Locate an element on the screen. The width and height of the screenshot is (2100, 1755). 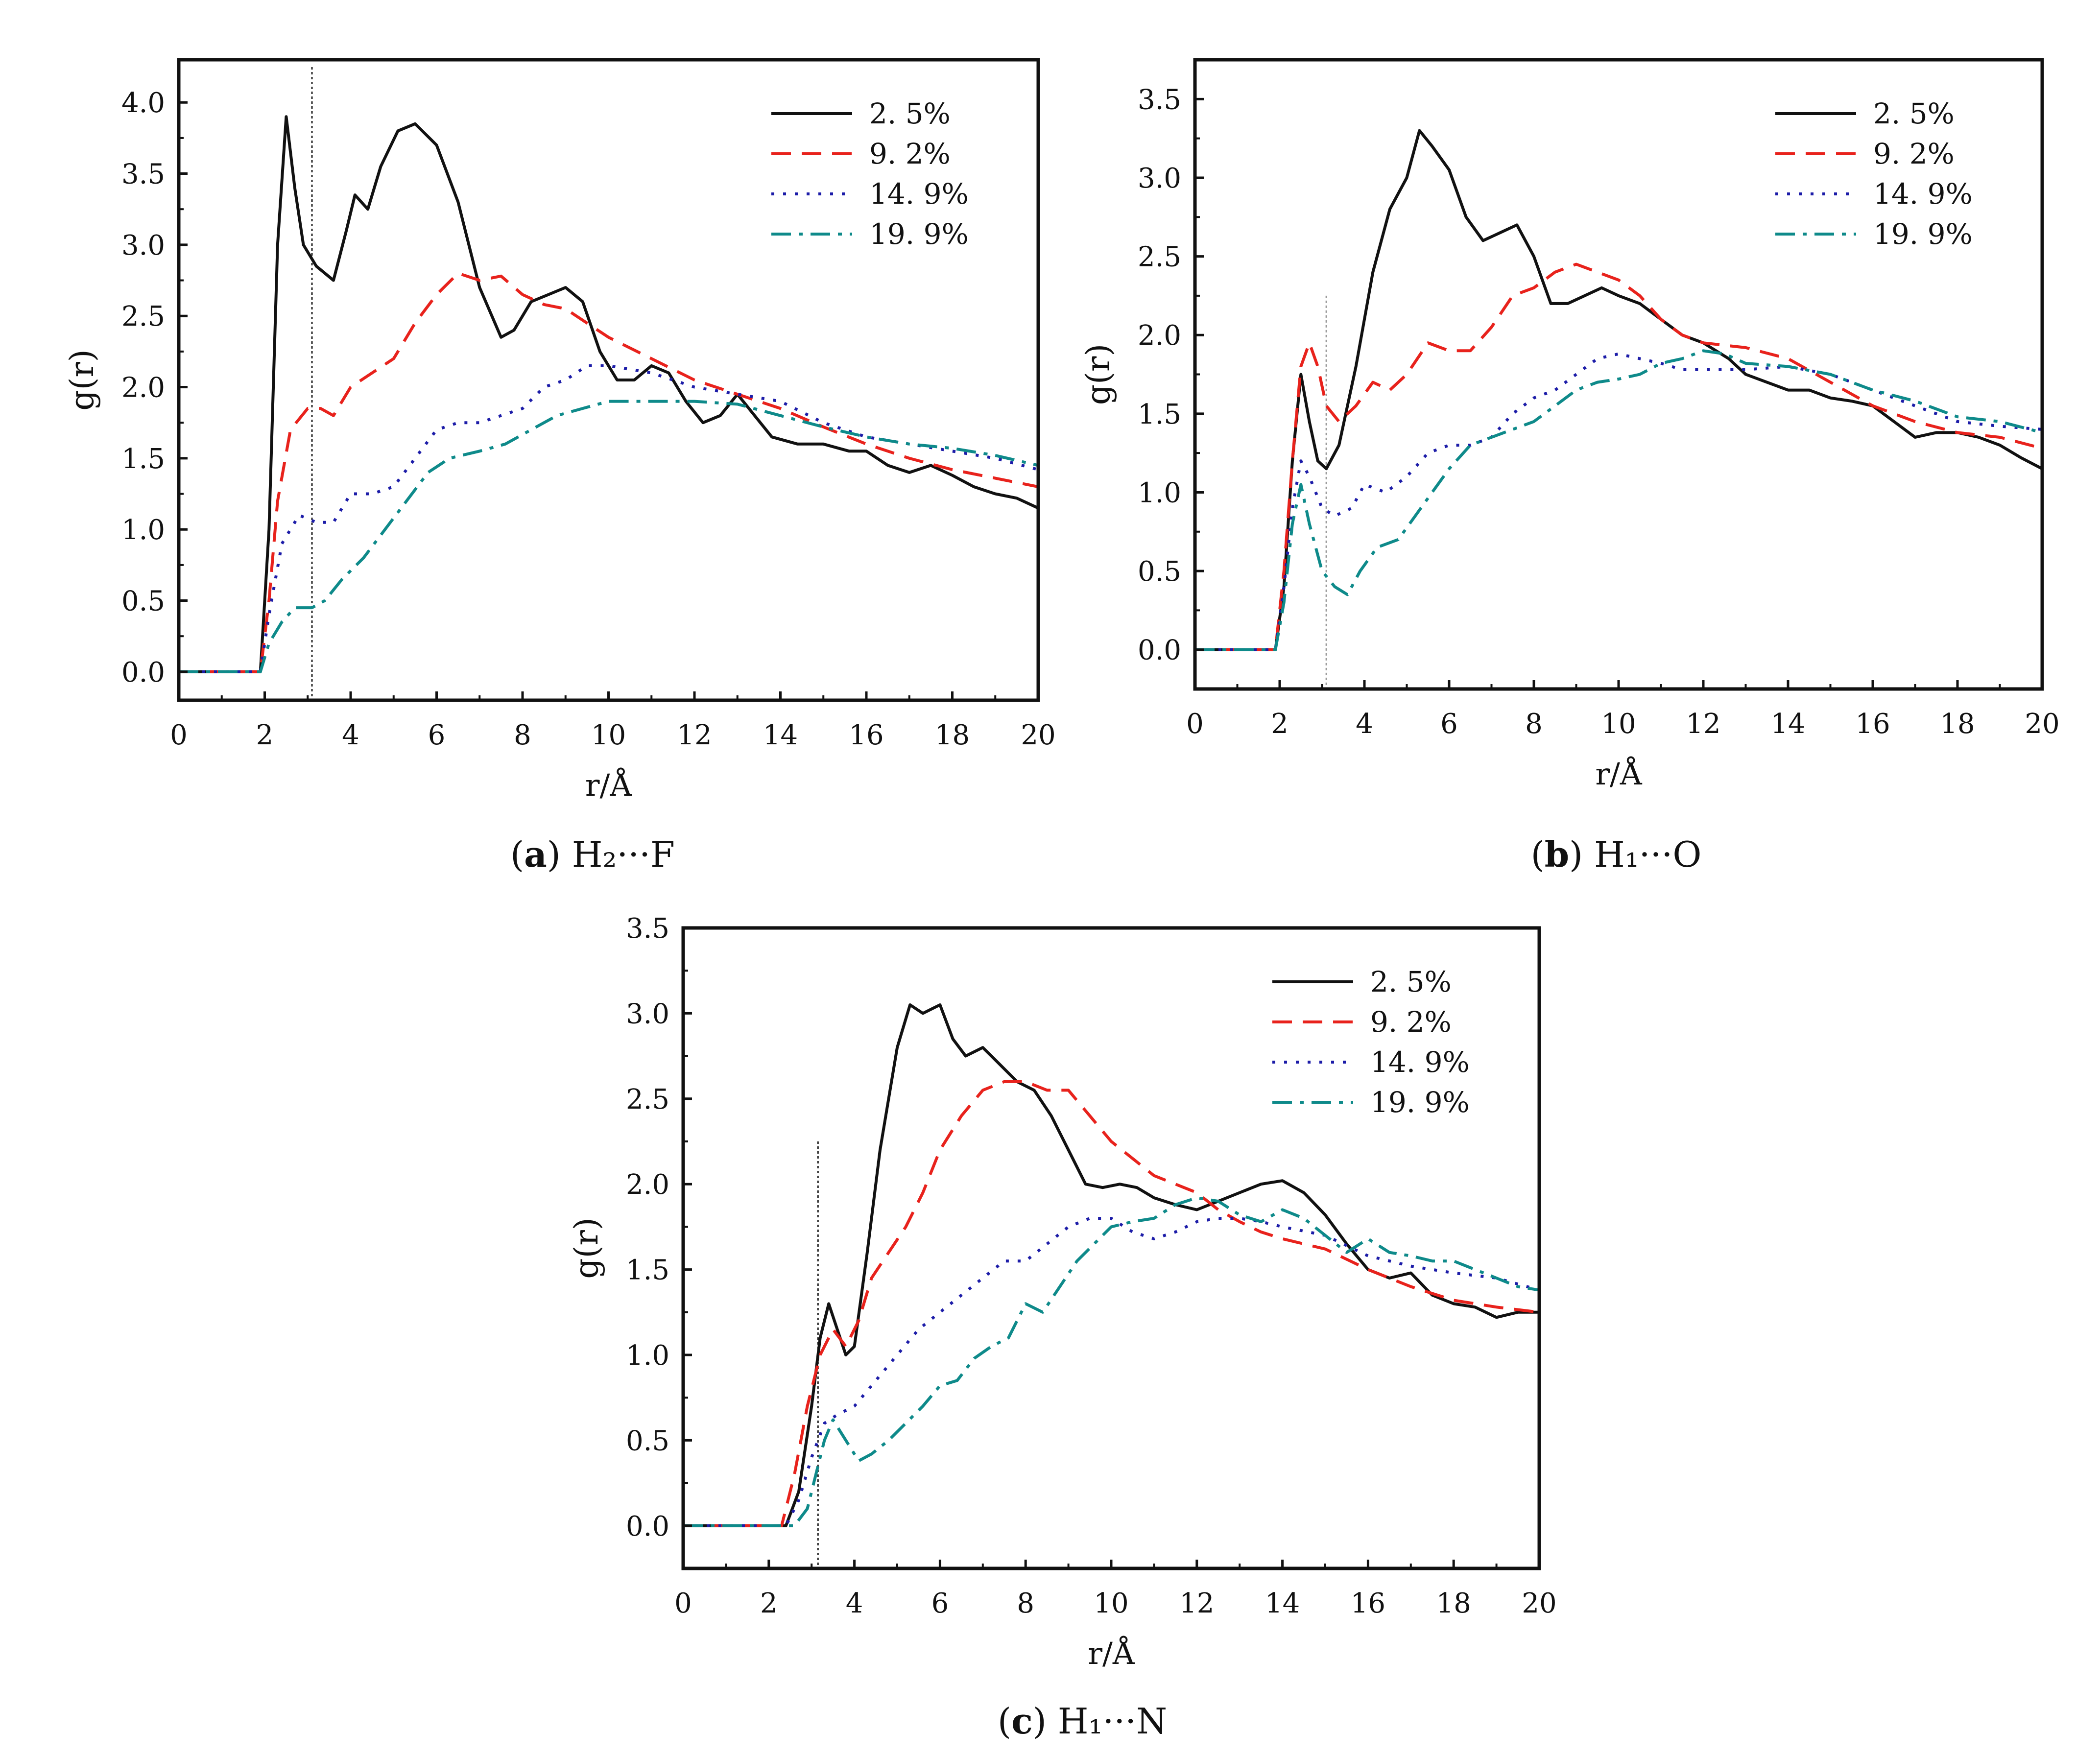
chart-a-legend-label-3: 19. 9% is located at coordinates (919, 234).